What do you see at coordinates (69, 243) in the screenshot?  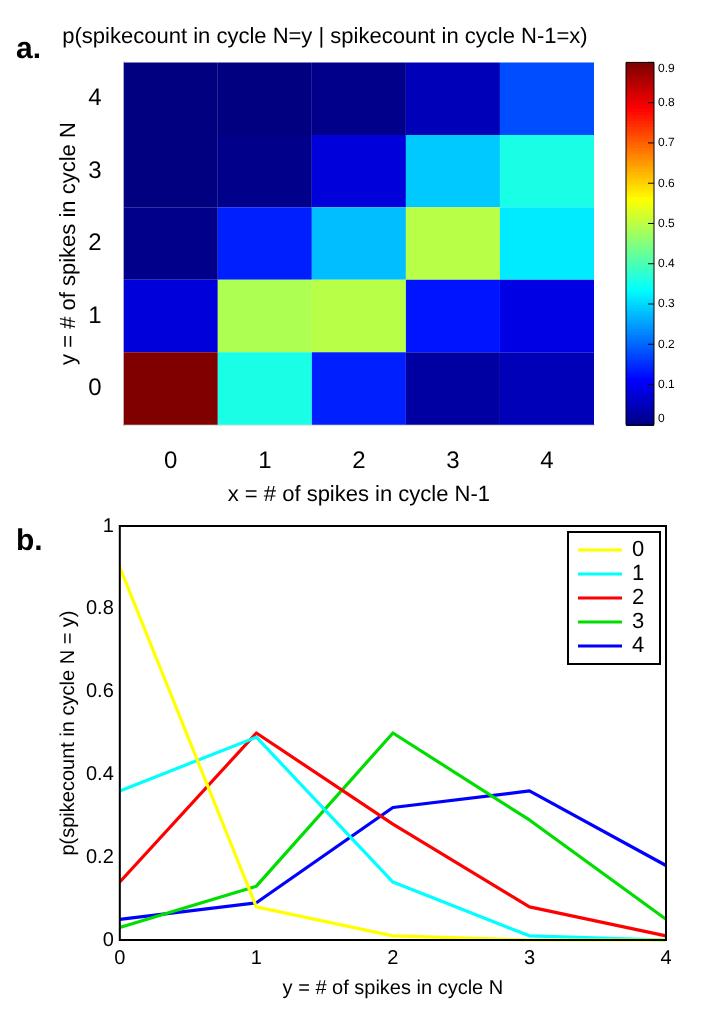 I see `y-axis-title: y = # of spikes in cycle N` at bounding box center [69, 243].